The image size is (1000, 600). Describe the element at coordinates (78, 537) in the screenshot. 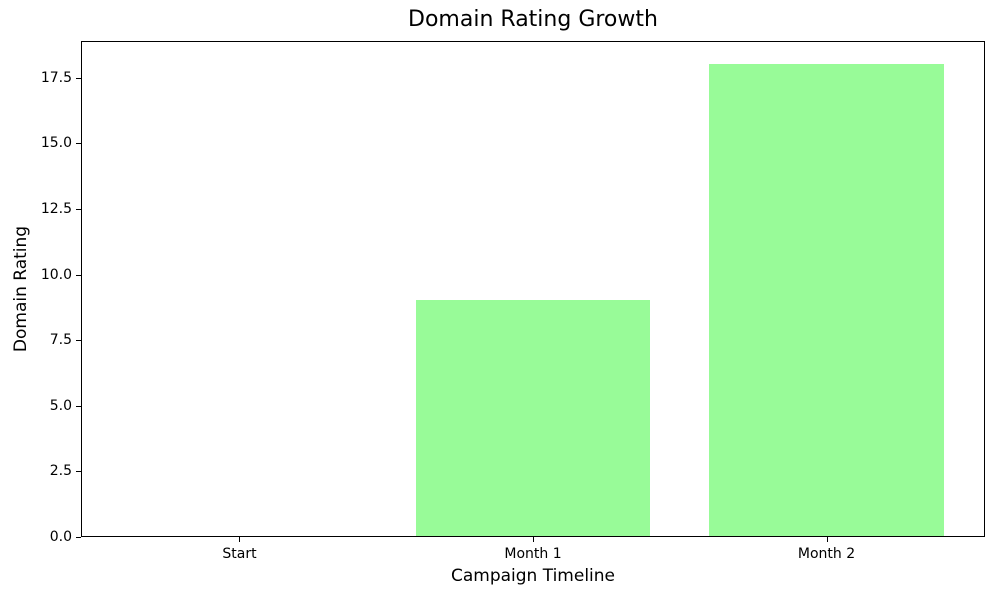

I see `y-tick-0.0` at that location.